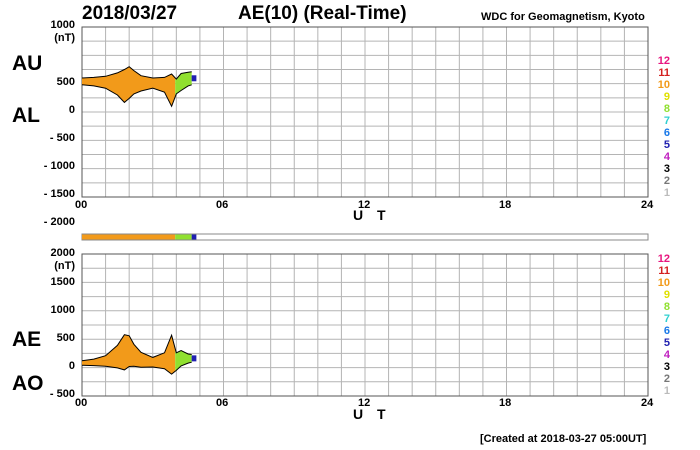  Describe the element at coordinates (26, 115) in the screenshot. I see `al-label: AL` at that location.